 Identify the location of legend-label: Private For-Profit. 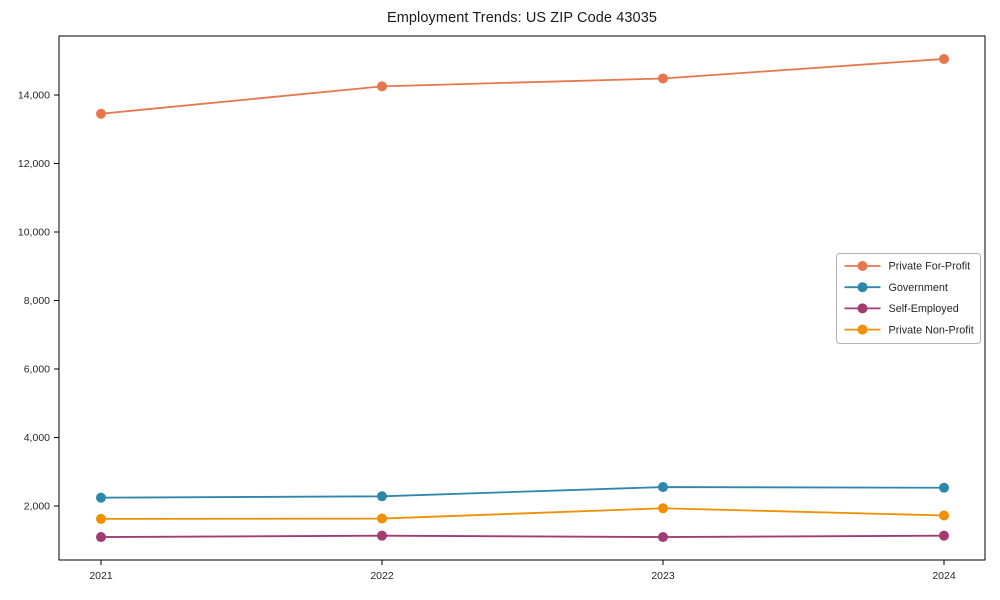
(930, 267).